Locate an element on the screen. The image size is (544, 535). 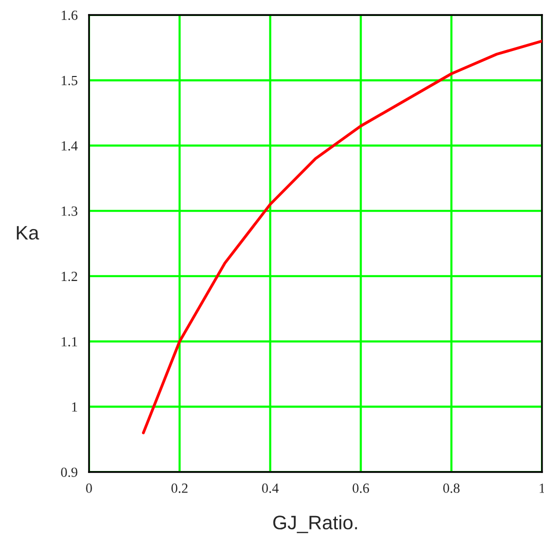
x-tick-label: 0.2 is located at coordinates (179, 488).